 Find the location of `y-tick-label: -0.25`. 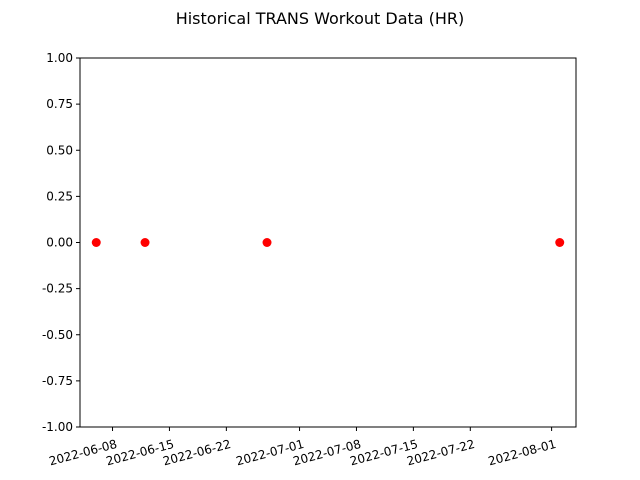

y-tick-label: -0.25 is located at coordinates (57, 289).